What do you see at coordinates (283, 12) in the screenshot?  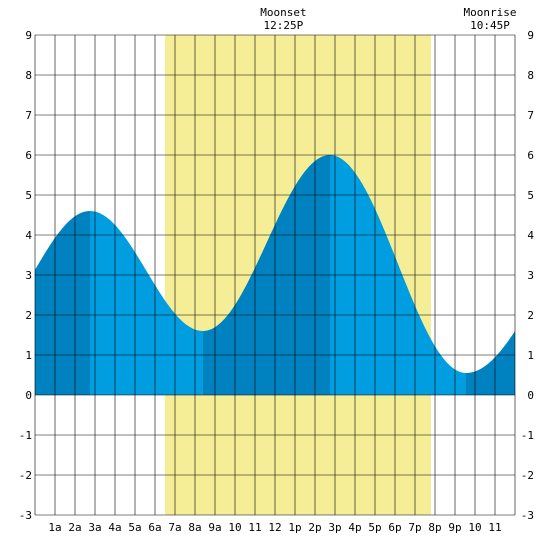 I see `moon-event-label: Moonset` at bounding box center [283, 12].